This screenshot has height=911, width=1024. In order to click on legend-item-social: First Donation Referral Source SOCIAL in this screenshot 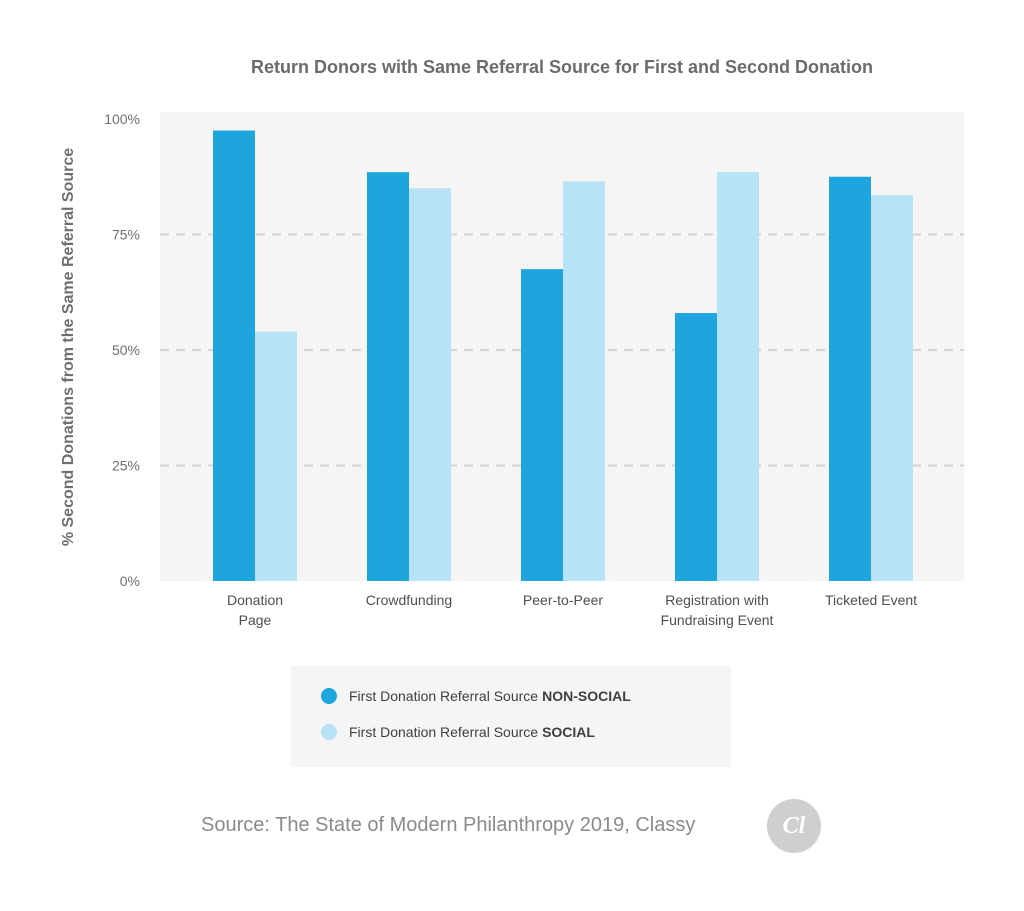, I will do `click(458, 732)`.